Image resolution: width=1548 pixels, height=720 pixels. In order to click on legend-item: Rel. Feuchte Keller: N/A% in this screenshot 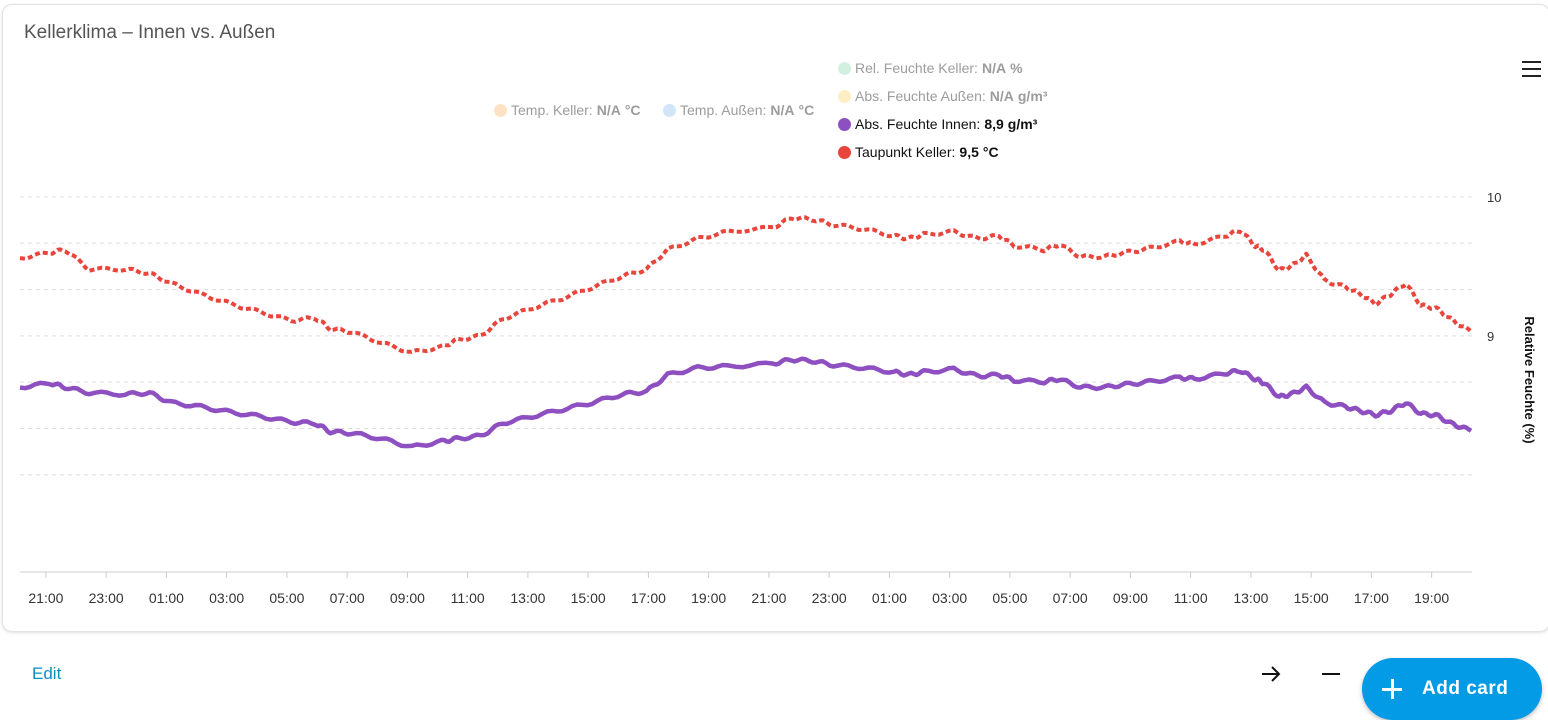, I will do `click(930, 68)`.